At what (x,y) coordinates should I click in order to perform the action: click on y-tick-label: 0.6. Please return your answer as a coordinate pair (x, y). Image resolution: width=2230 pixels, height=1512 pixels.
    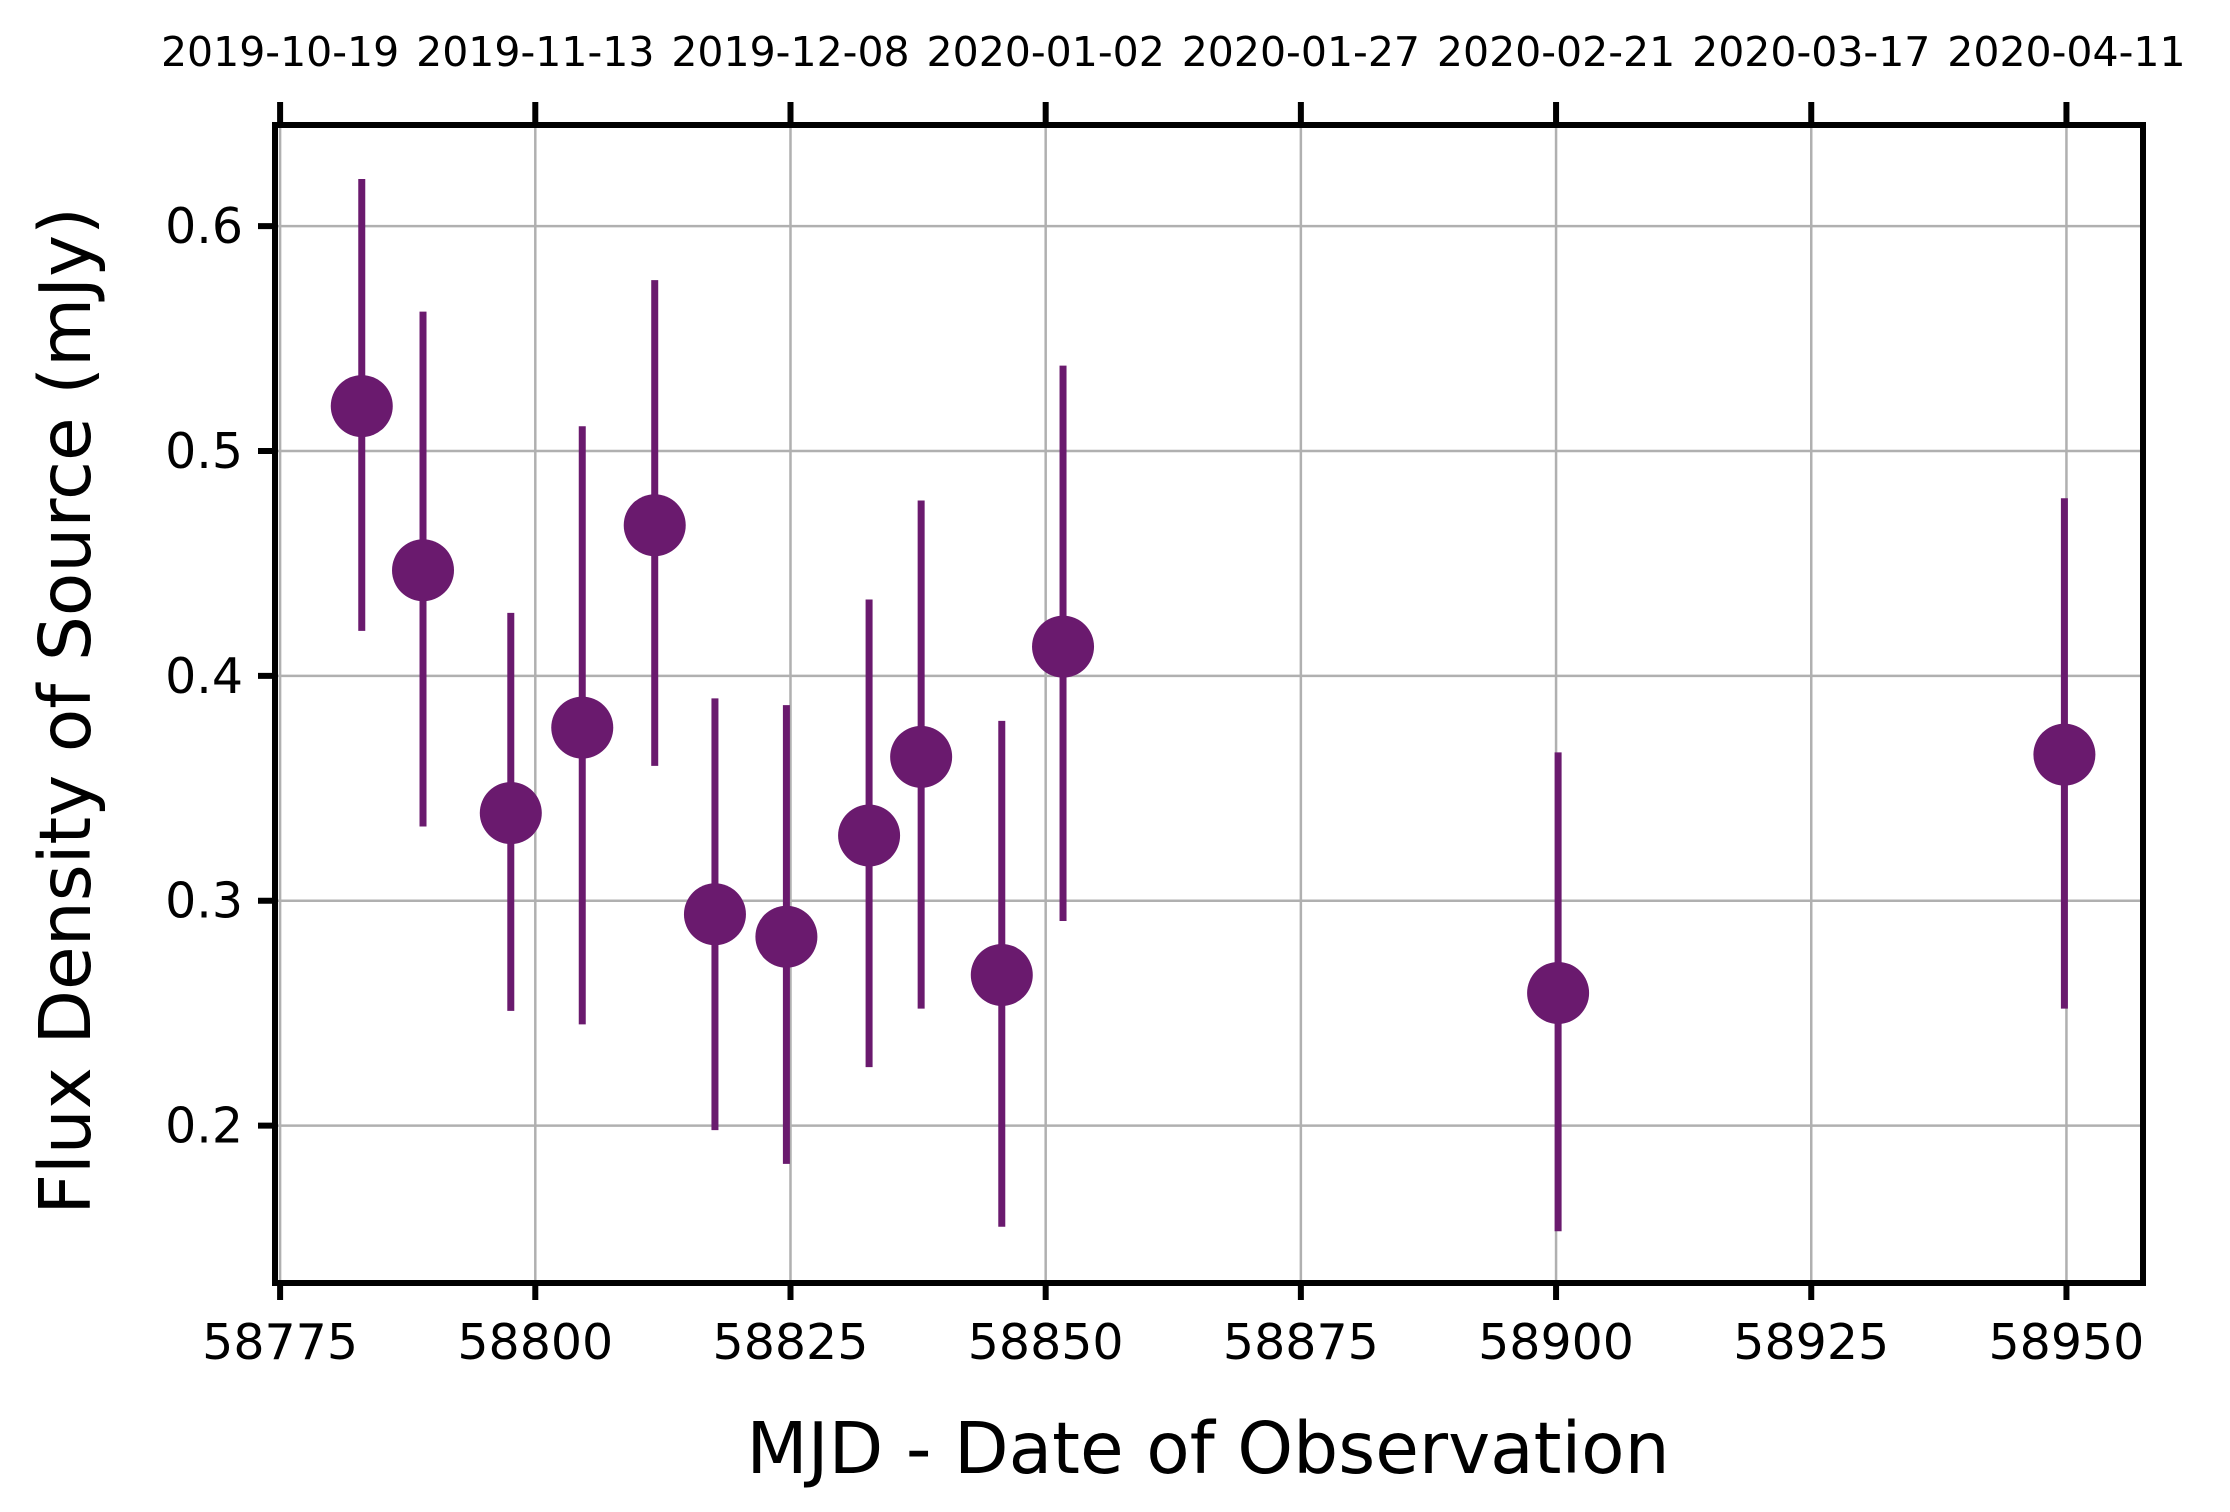
    Looking at the image, I should click on (204, 226).